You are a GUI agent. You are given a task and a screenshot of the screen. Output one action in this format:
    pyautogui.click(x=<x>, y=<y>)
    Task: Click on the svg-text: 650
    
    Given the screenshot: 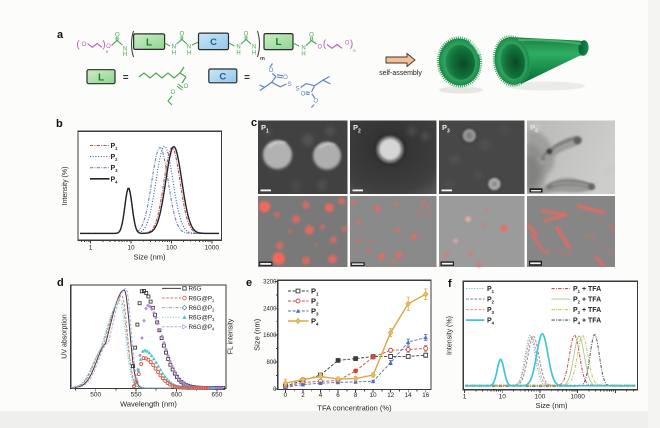 What is the action you would take?
    pyautogui.click(x=216, y=395)
    